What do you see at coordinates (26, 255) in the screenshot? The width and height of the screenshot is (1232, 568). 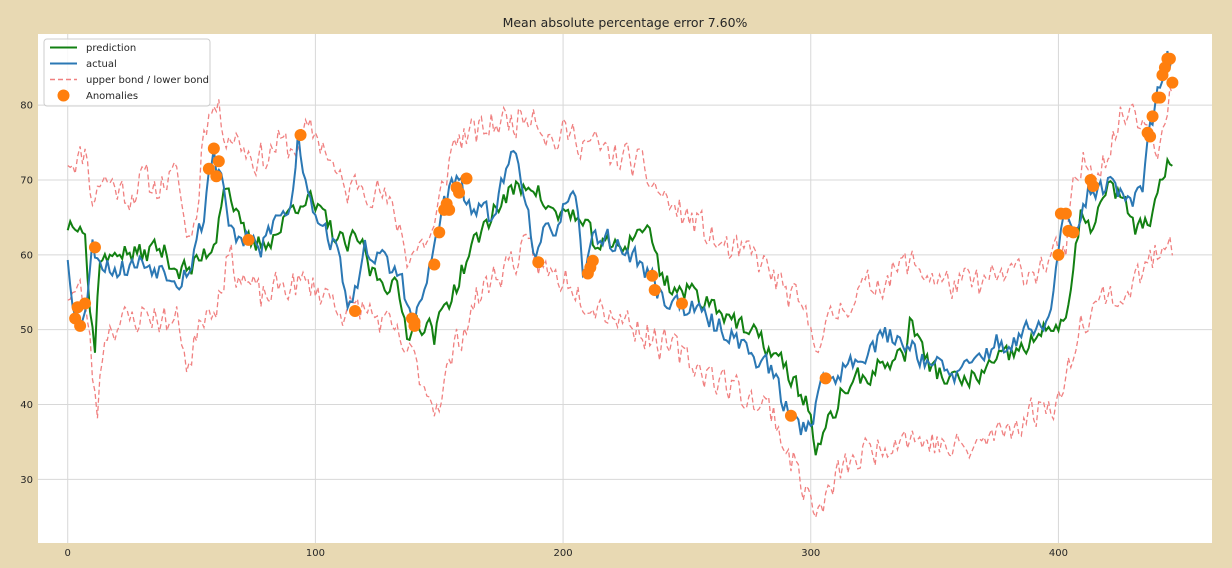 I see `y-tick-label: 60` at bounding box center [26, 255].